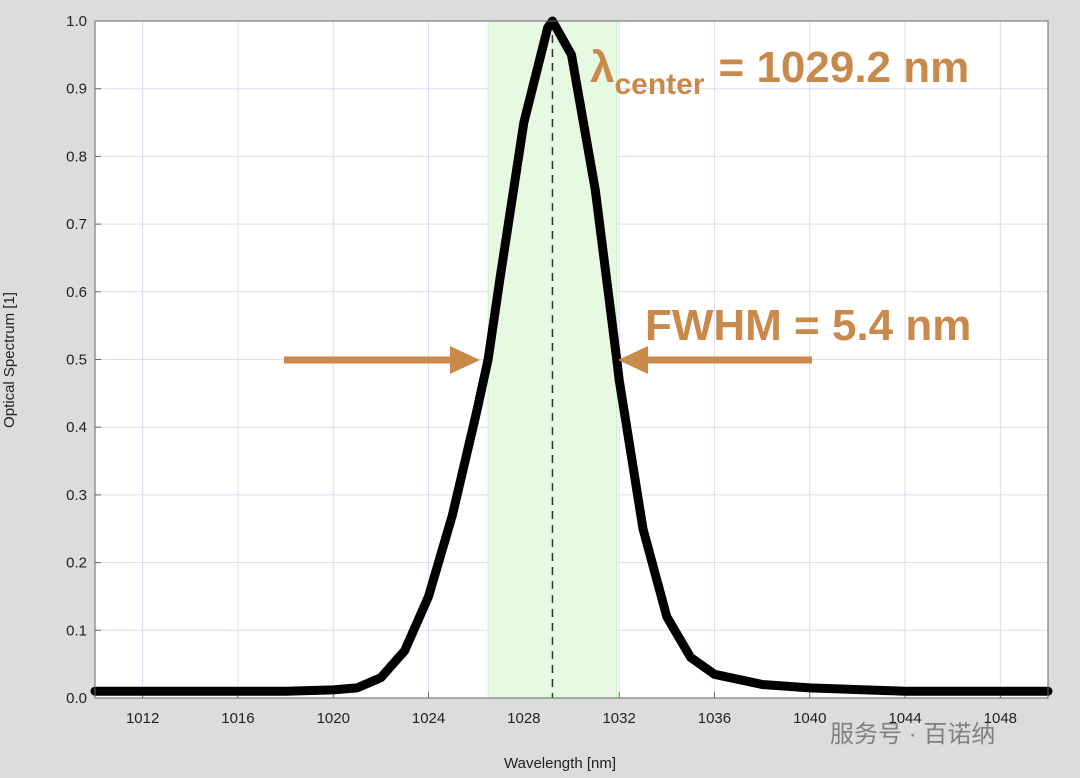 This screenshot has width=1080, height=778. I want to click on fwhm-arrows, so click(548, 360).